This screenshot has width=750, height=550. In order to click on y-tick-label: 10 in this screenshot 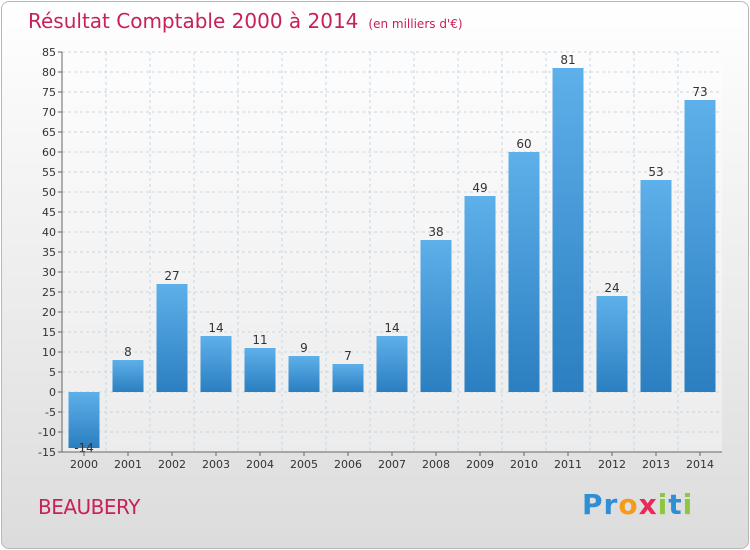, I will do `click(49, 352)`.